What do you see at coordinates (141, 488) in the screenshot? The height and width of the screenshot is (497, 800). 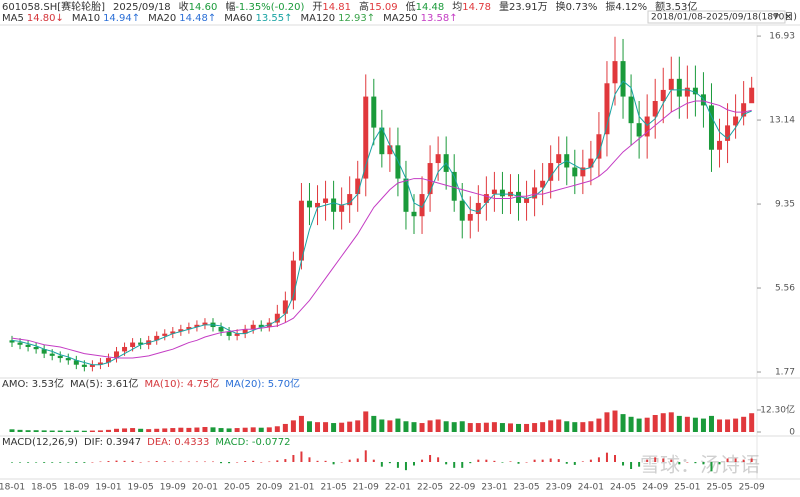 I see `x-tick-label: 19-05` at bounding box center [141, 488].